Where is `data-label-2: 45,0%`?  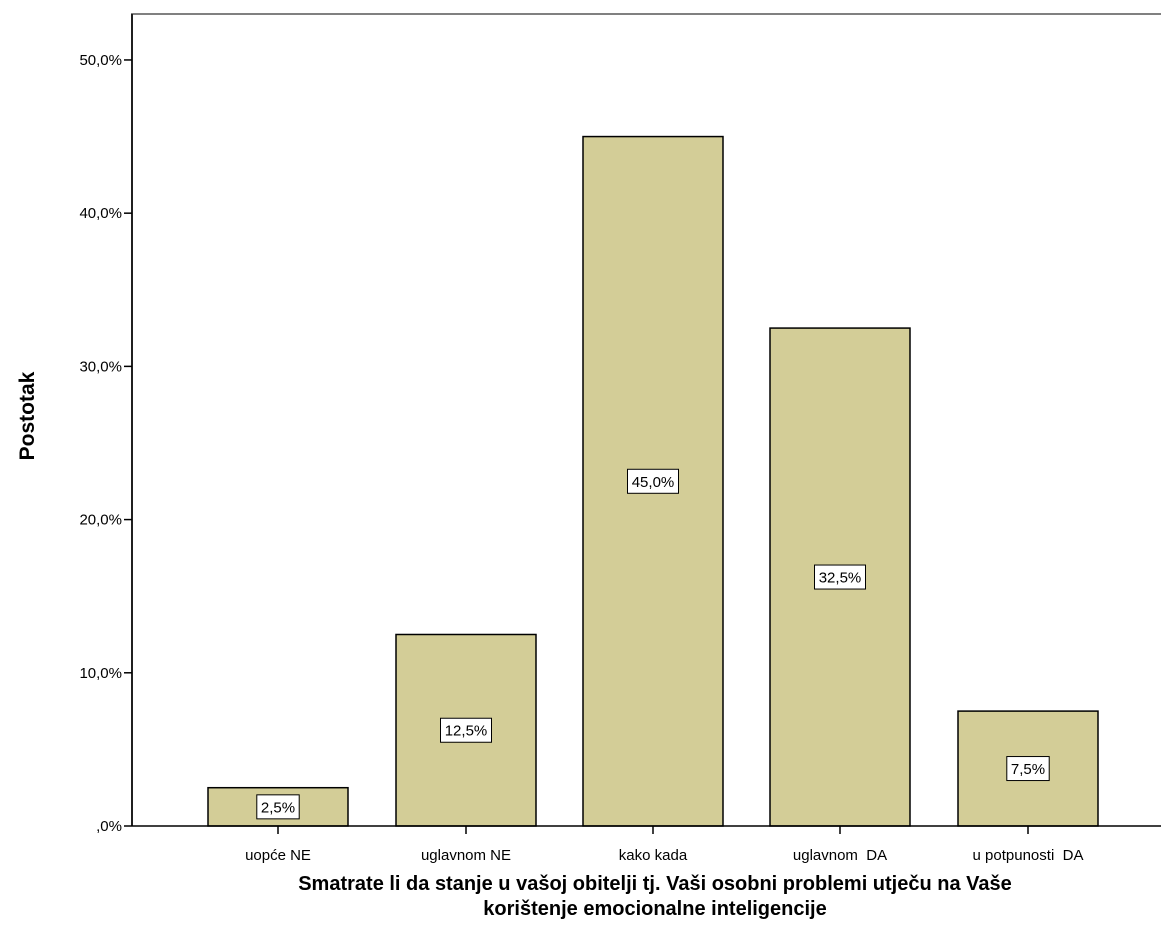 data-label-2: 45,0% is located at coordinates (653, 481).